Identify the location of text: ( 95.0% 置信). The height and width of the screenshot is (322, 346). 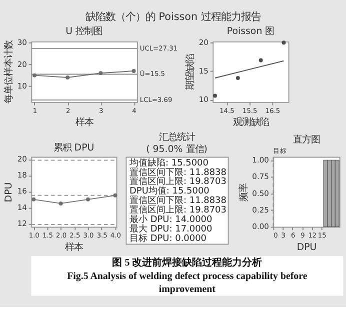
(177, 150).